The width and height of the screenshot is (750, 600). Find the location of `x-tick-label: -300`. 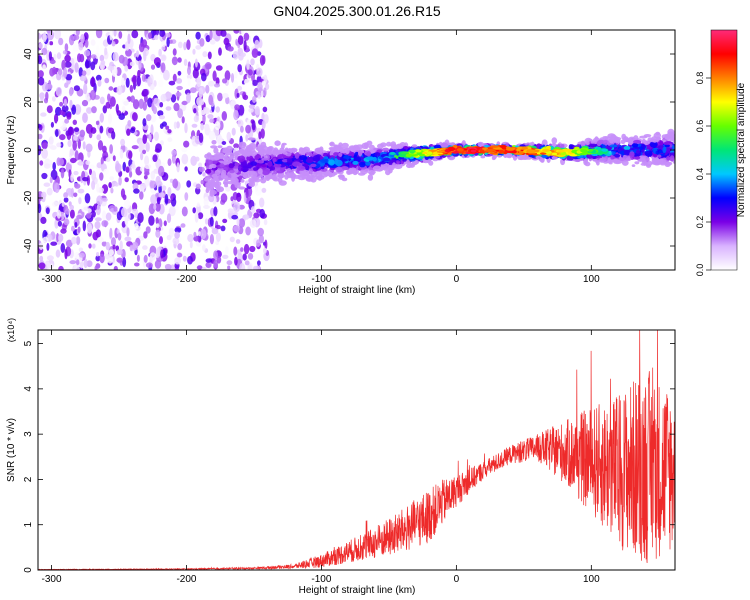

x-tick-label: -300 is located at coordinates (51, 579).